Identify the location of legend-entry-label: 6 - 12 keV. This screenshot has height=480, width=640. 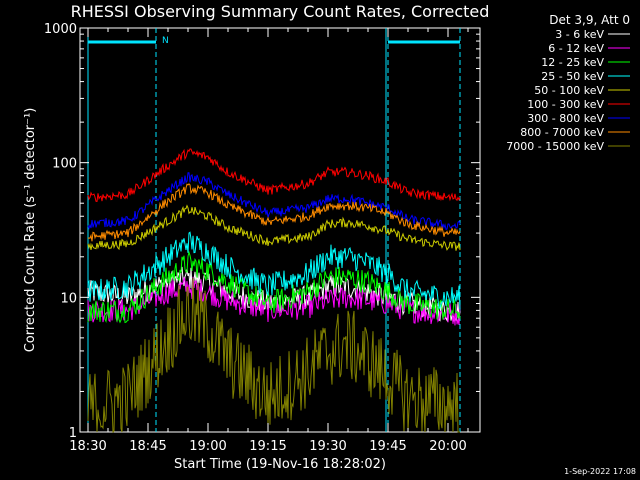
(576, 48).